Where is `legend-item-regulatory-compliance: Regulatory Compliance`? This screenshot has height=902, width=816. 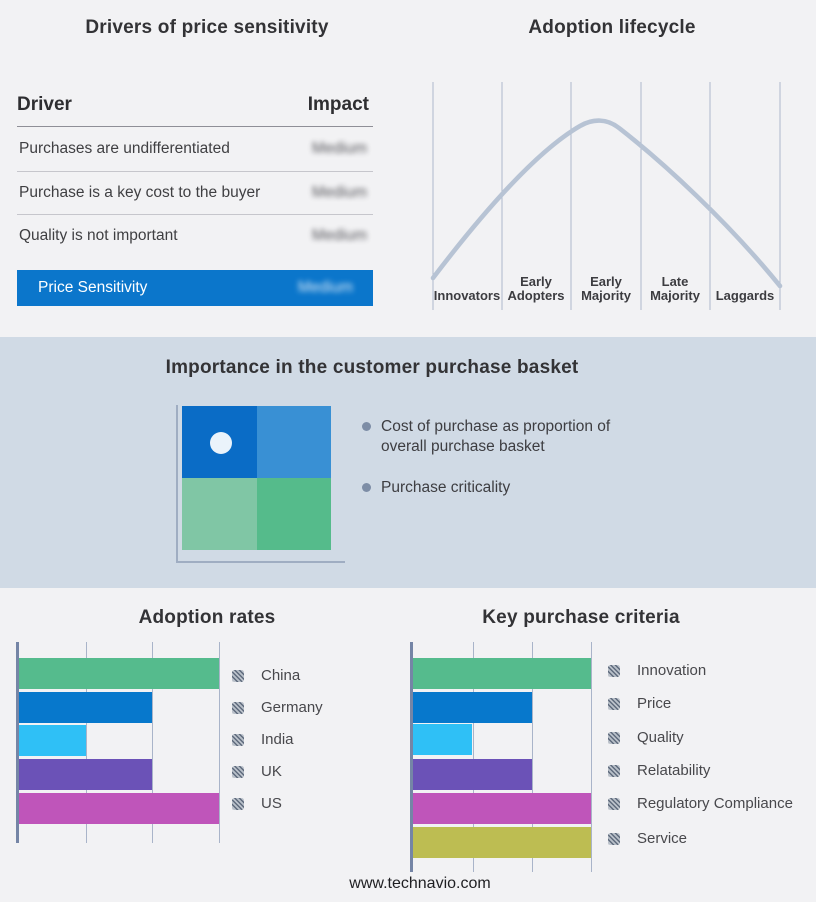
legend-item-regulatory-compliance: Regulatory Compliance is located at coordinates (700, 803).